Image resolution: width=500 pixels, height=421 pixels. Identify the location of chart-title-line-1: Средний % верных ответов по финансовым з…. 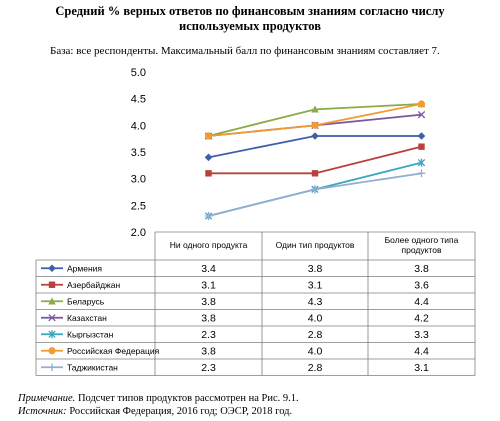
(250, 11).